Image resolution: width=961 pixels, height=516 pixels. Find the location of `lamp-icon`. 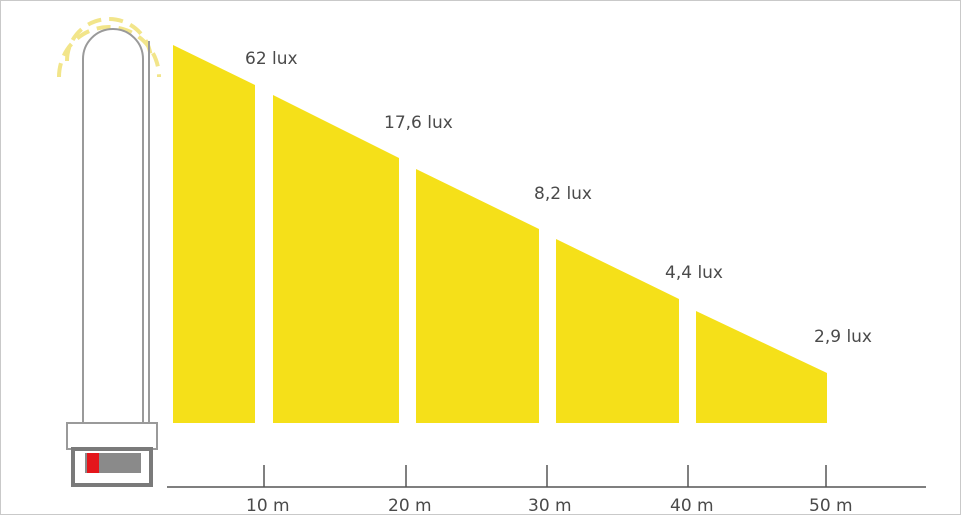

lamp-icon is located at coordinates (109, 252).